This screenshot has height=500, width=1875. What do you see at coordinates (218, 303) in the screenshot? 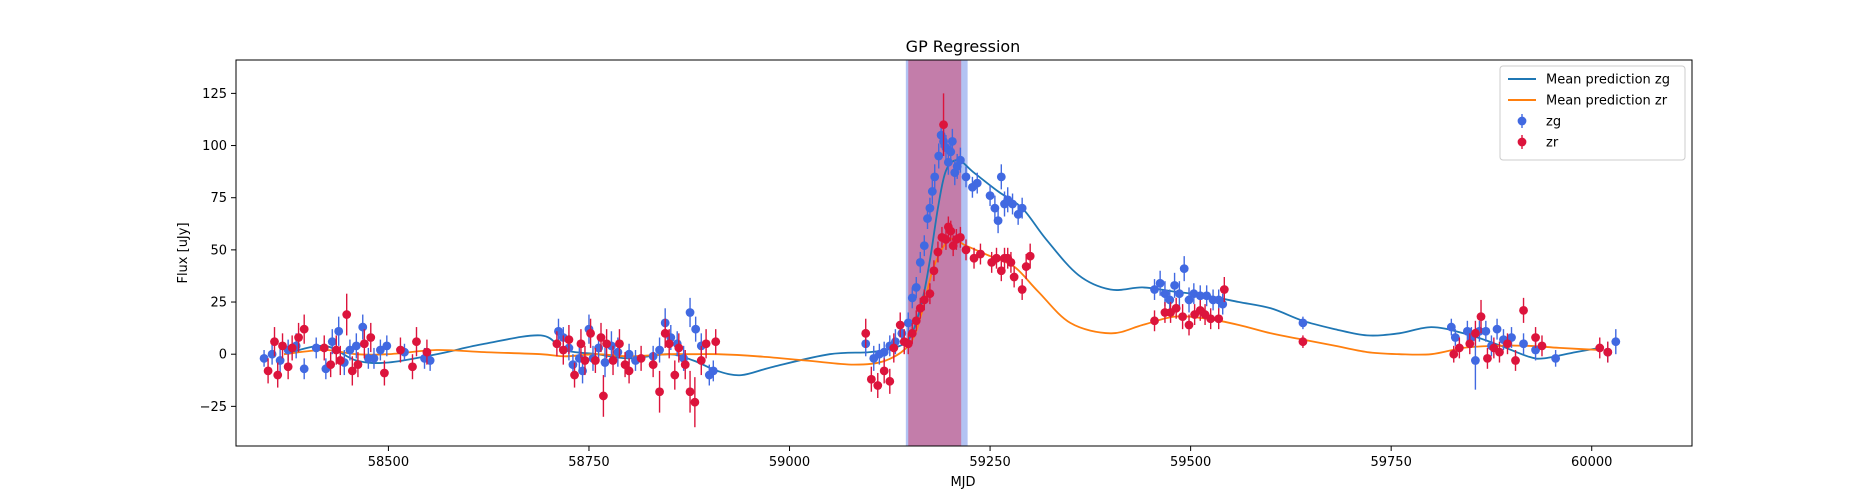
I see `y-tick-label: 25` at bounding box center [218, 303].